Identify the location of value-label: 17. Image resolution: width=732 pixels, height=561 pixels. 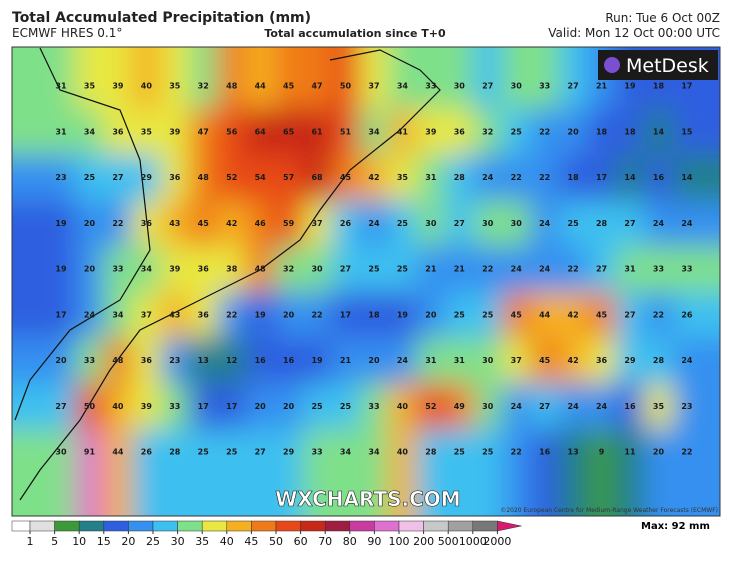
(686, 86).